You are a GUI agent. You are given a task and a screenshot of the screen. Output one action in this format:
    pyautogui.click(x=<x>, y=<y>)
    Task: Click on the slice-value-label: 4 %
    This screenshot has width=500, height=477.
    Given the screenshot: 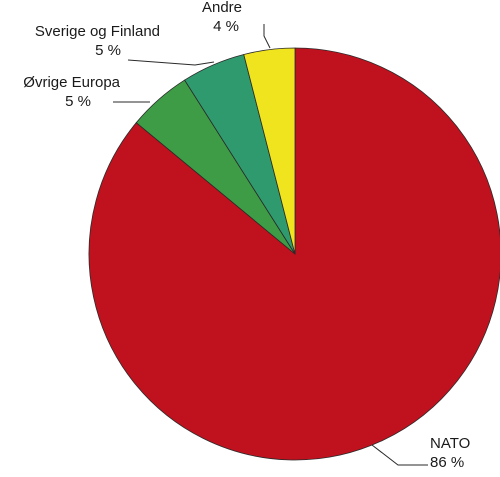 What is the action you would take?
    pyautogui.click(x=226, y=26)
    